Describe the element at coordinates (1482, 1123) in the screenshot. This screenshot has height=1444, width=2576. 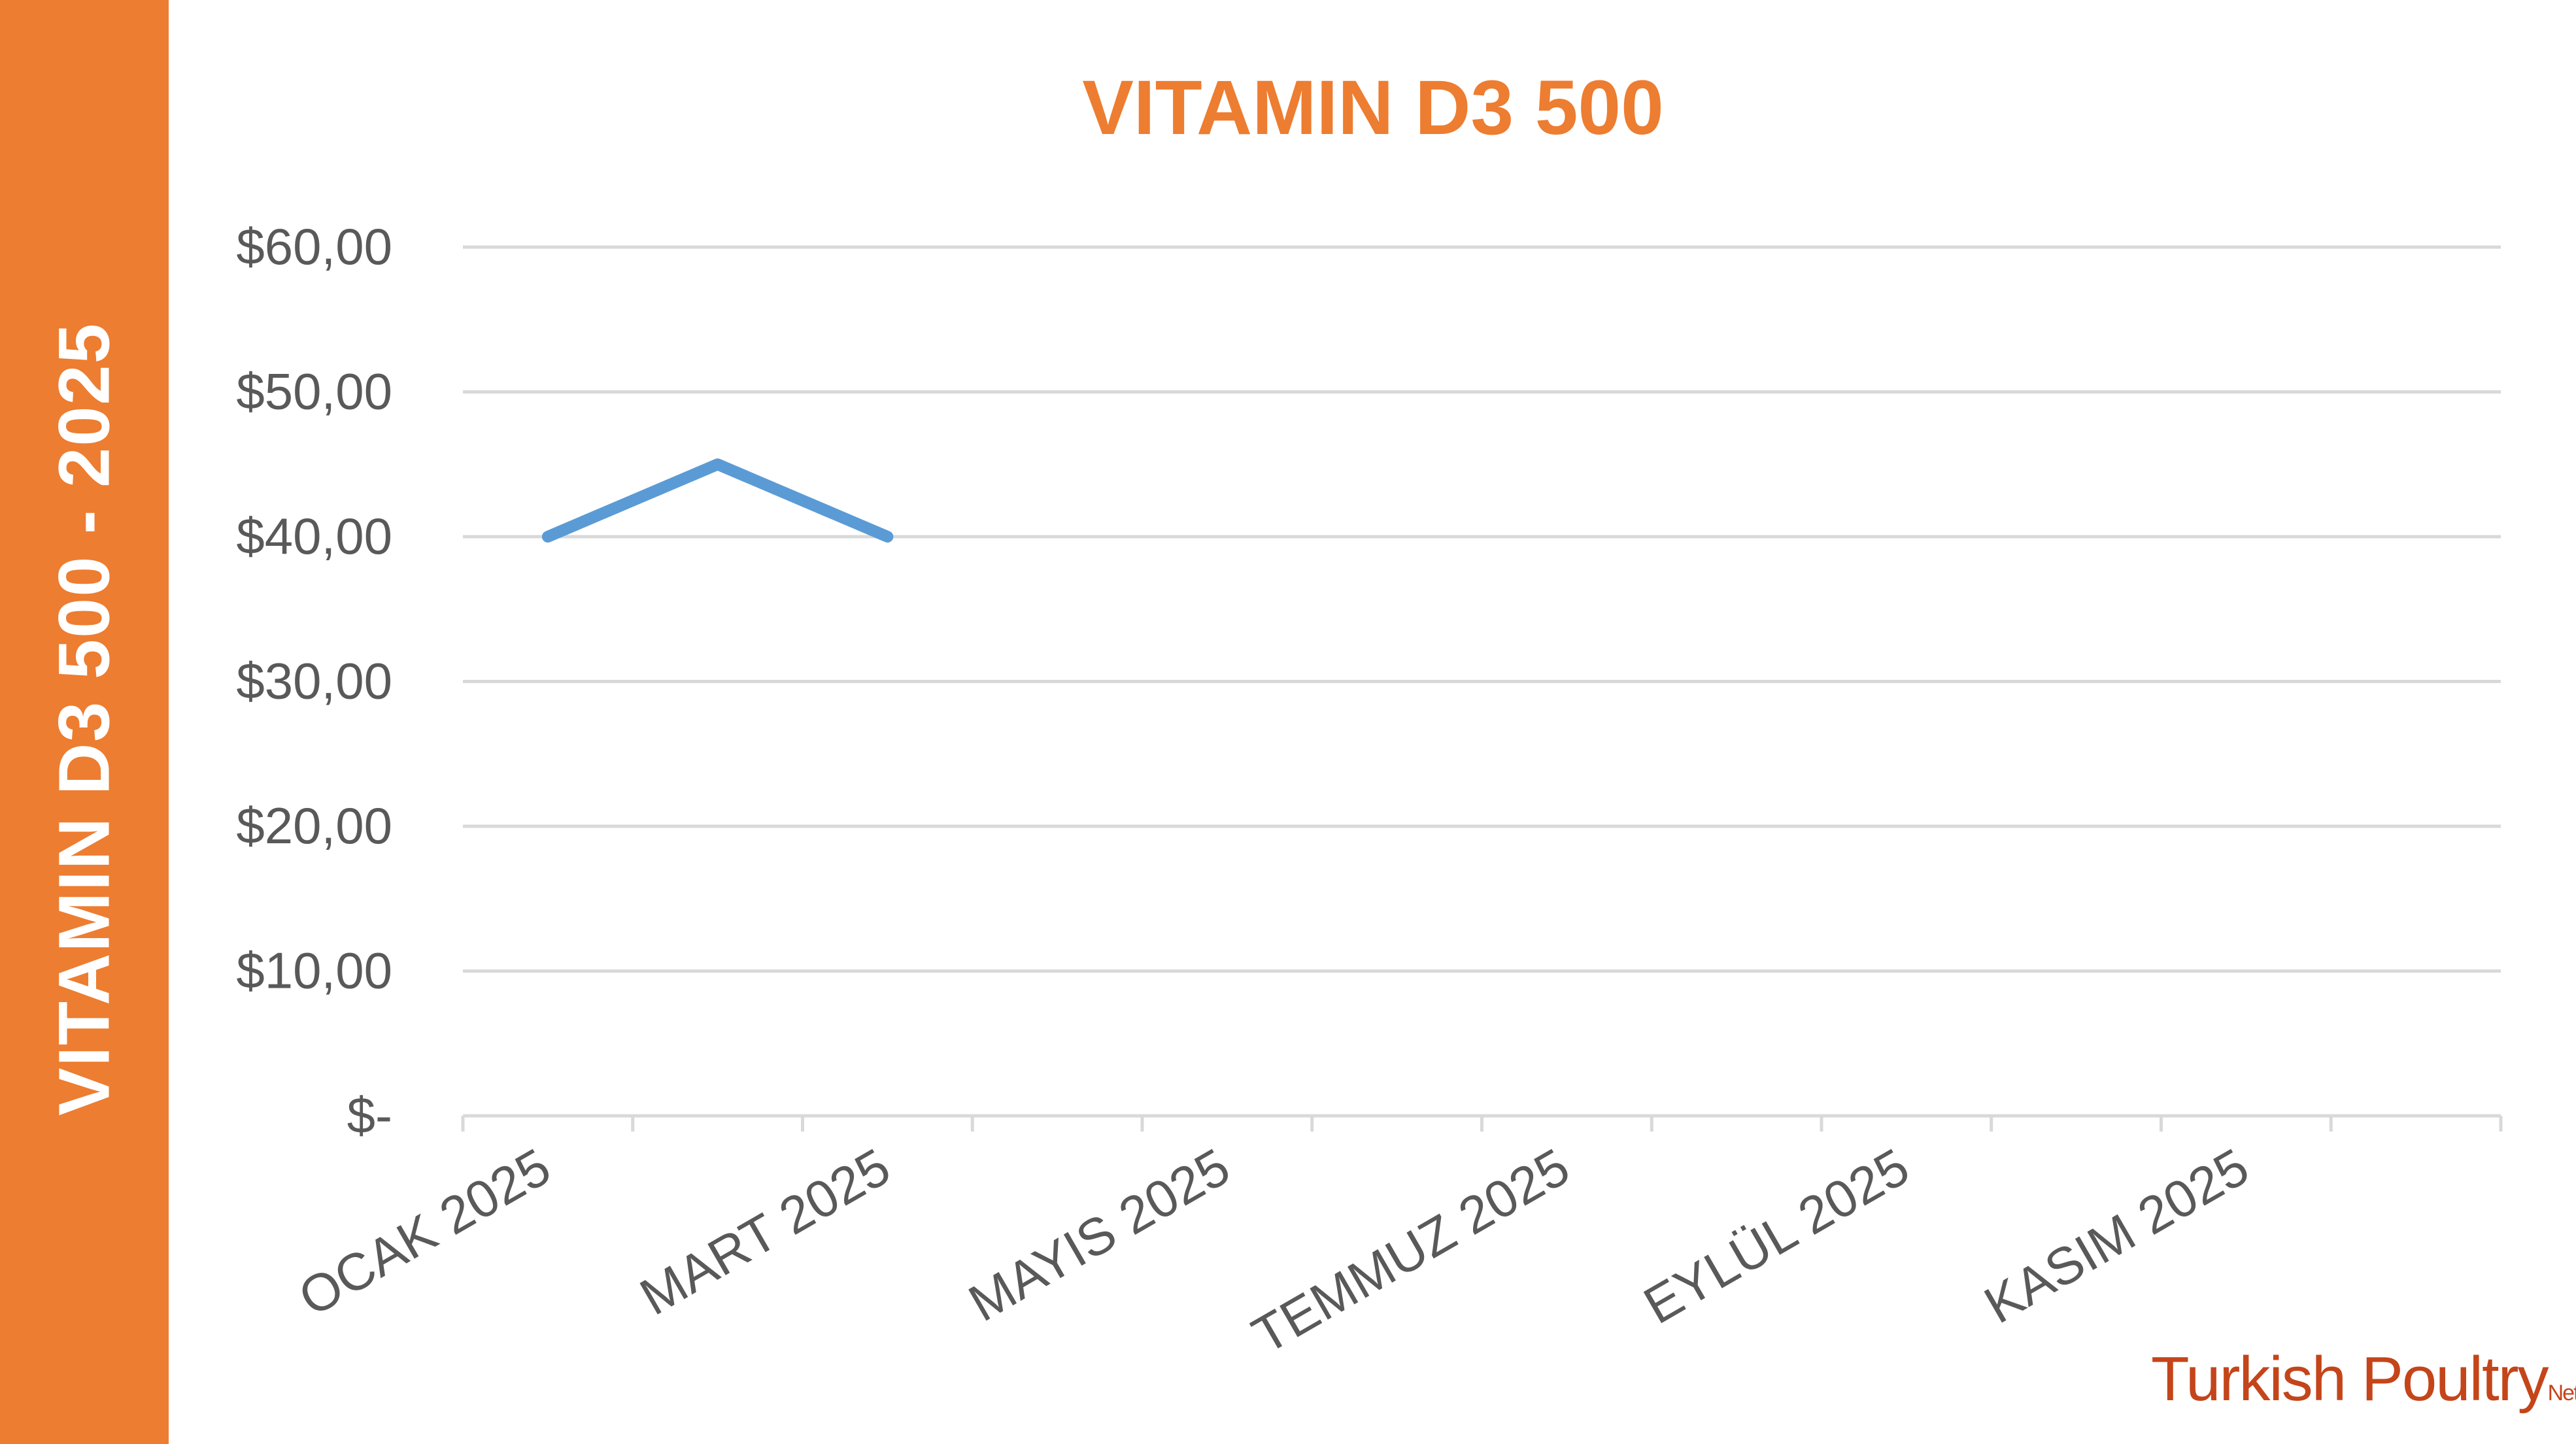
I see `x-axis` at that location.